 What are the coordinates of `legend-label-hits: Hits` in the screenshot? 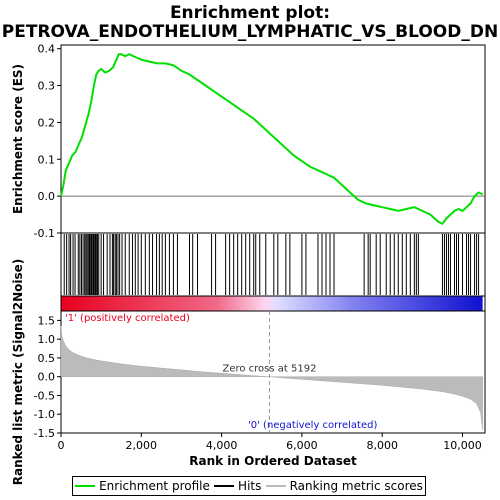 It's located at (250, 486).